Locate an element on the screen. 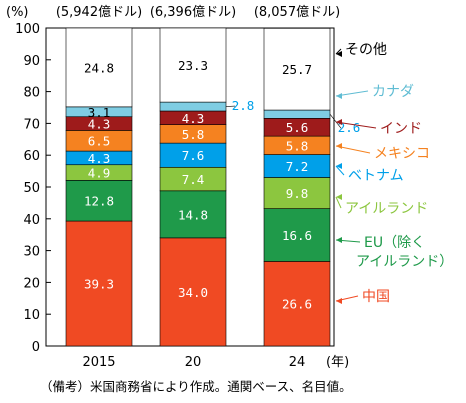 This screenshot has width=466, height=403. data-label: 7.4 is located at coordinates (193, 179).